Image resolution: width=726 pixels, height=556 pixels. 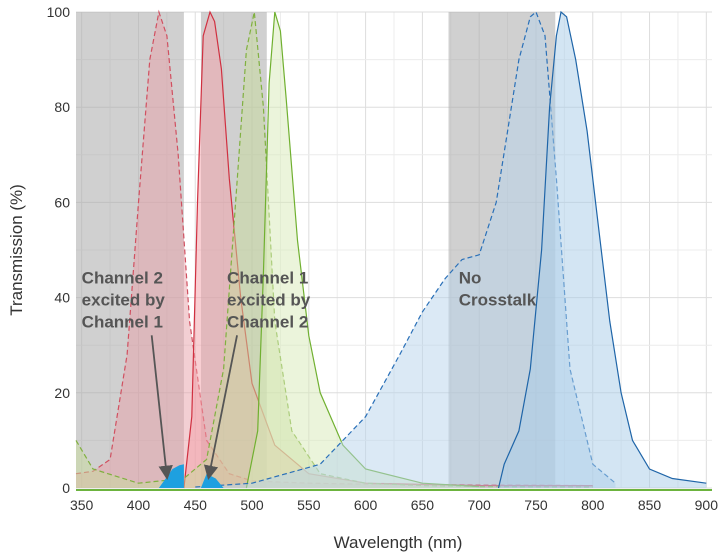 What do you see at coordinates (423, 505) in the screenshot?
I see `x-tick-label: 650` at bounding box center [423, 505].